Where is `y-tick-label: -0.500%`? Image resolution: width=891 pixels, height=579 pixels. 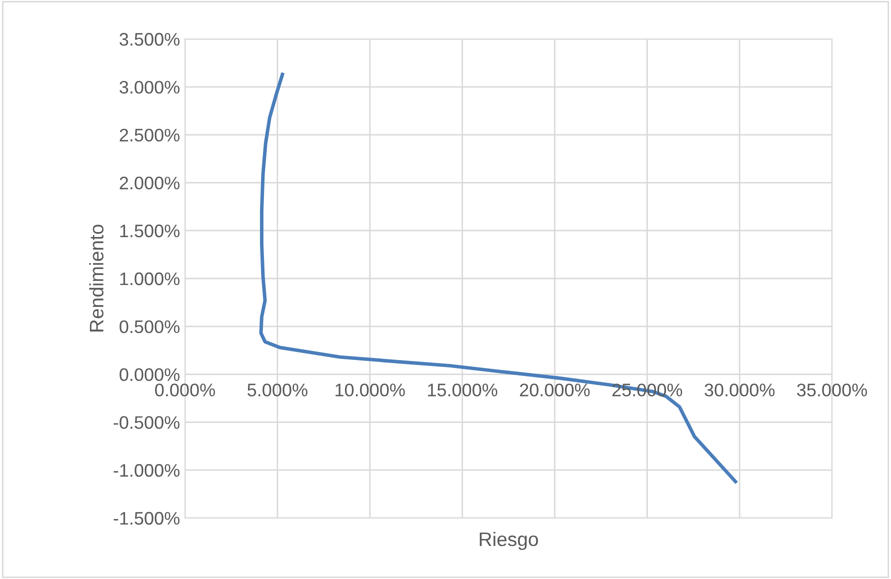 y-tick-label: -0.500% is located at coordinates (147, 422).